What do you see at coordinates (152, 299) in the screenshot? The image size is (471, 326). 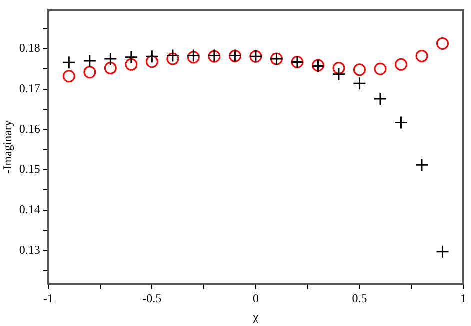 I see `x-tick-label: -0.5` at bounding box center [152, 299].